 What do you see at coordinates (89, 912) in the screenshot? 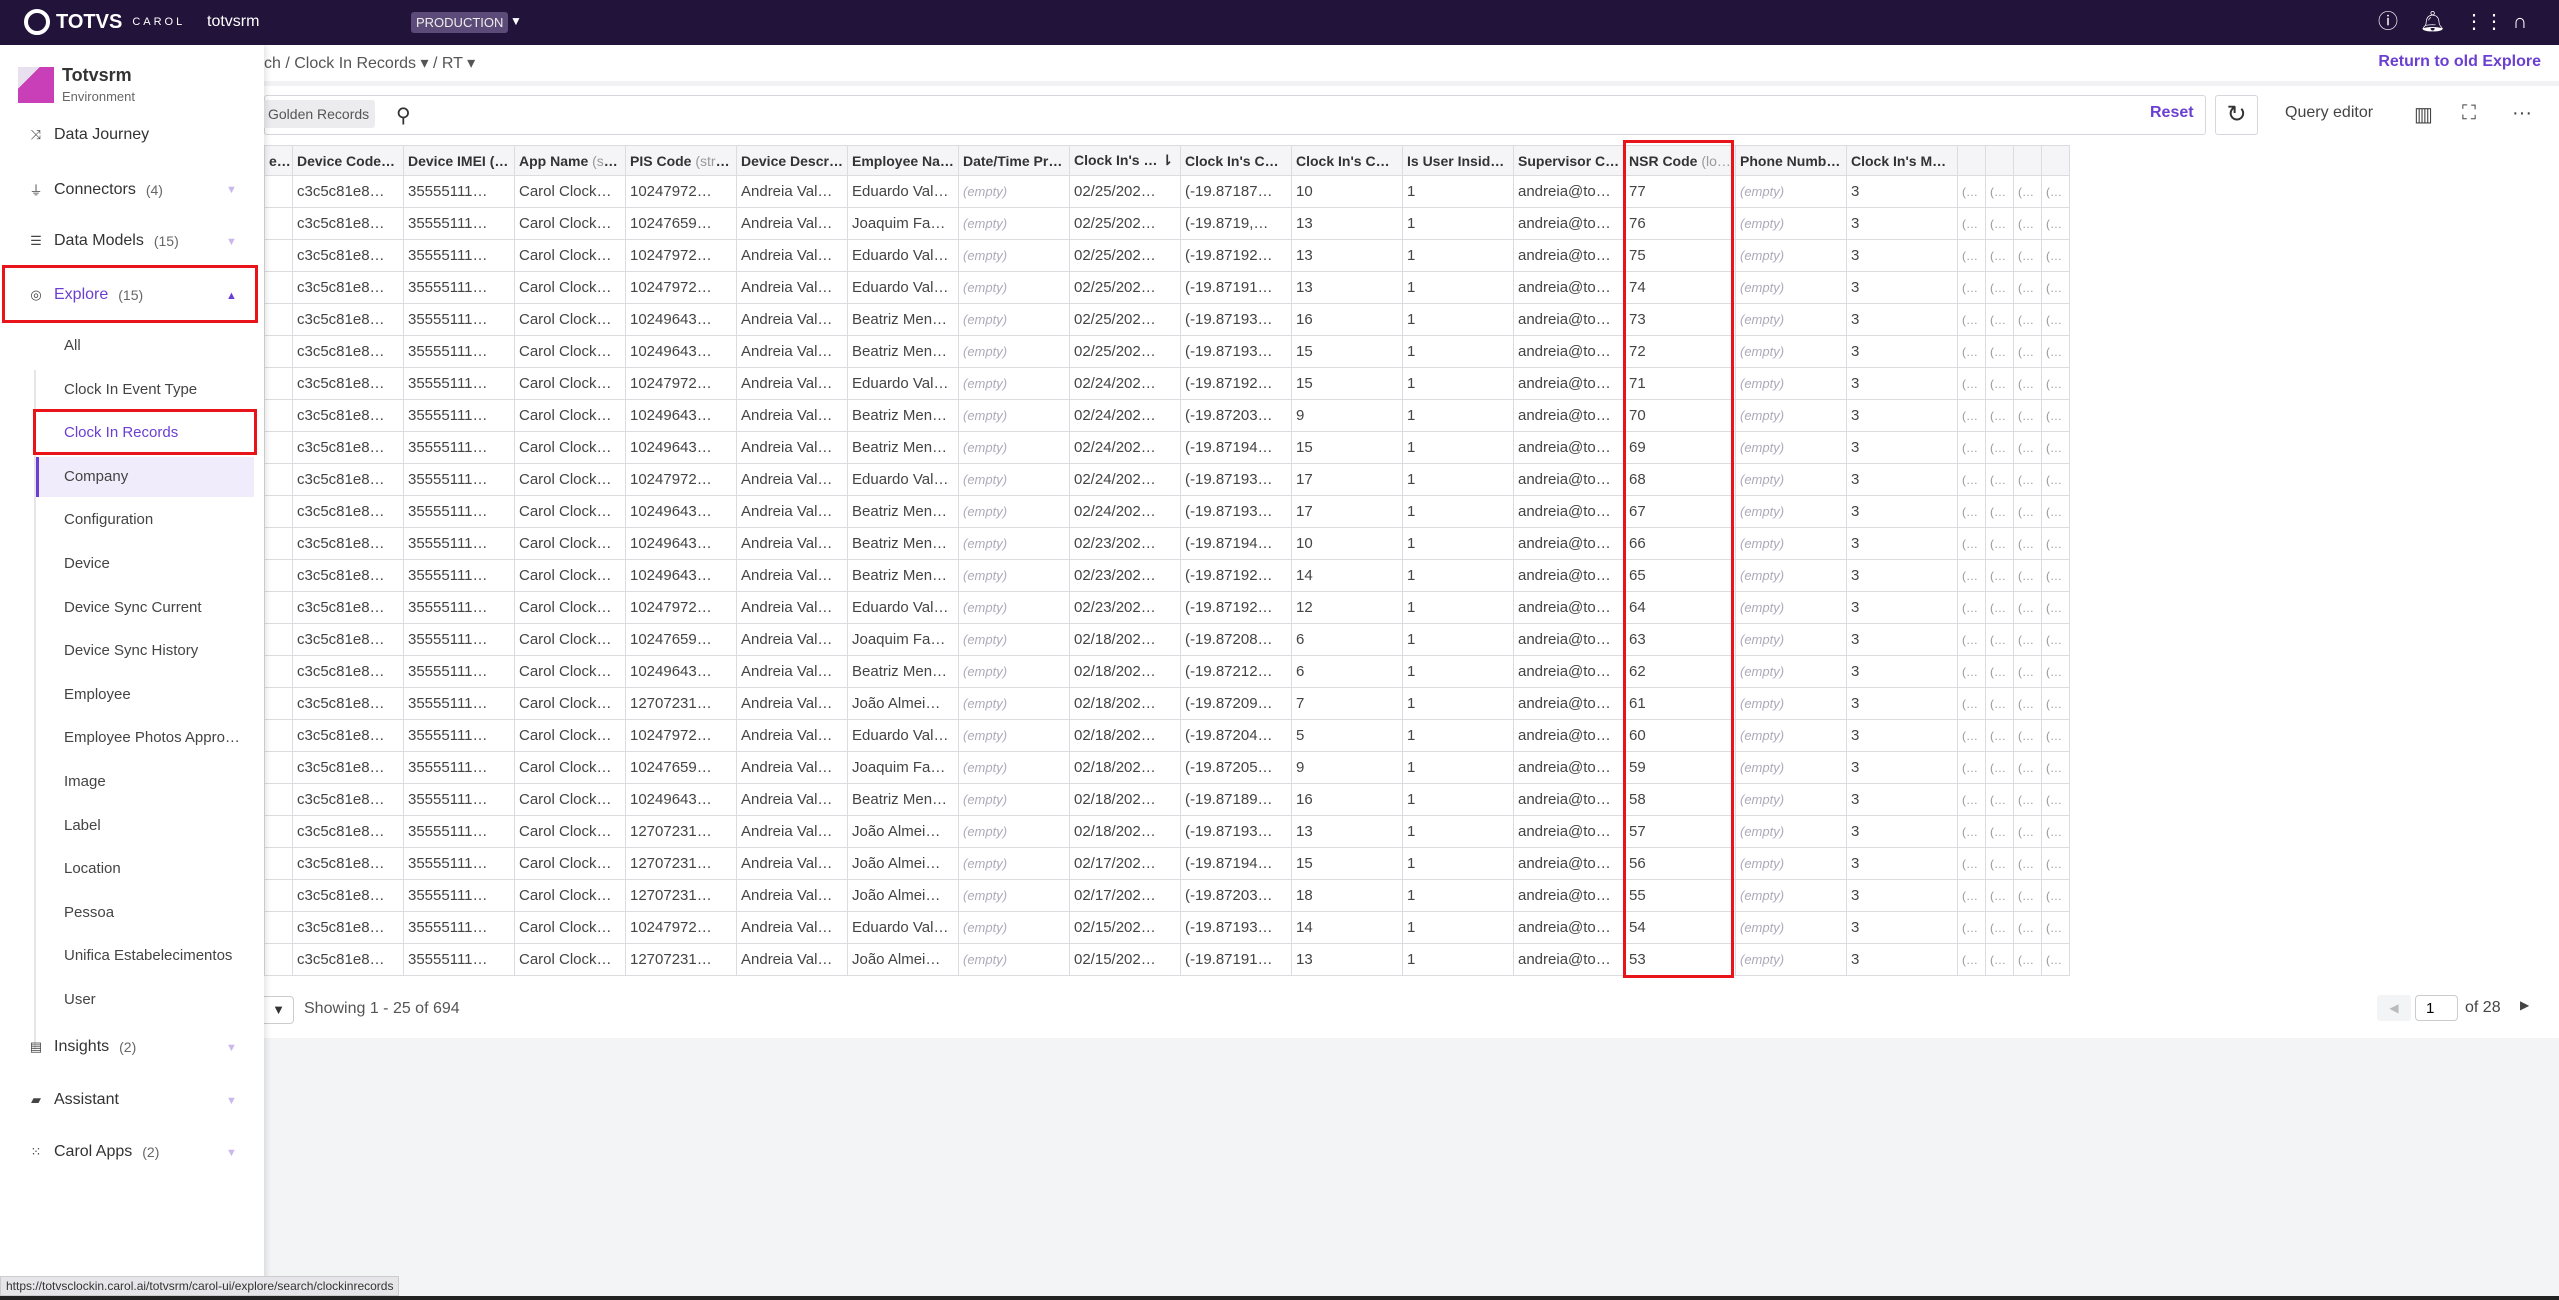
I see `explore-subitem: Pessoa` at bounding box center [89, 912].